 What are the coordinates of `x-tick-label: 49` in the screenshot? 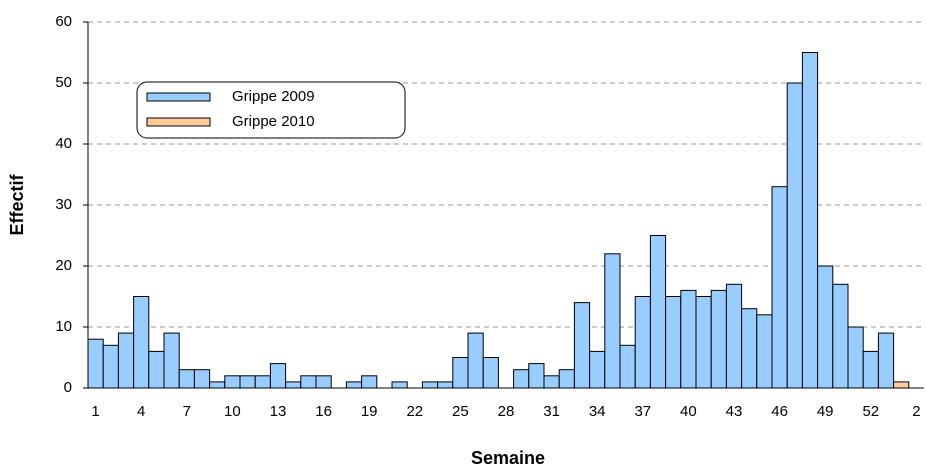 It's located at (825, 411).